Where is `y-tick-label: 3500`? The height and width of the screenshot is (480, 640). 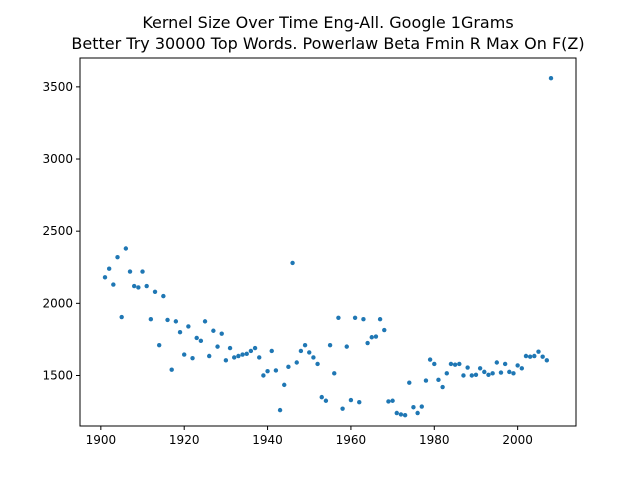 y-tick-label: 3500 is located at coordinates (57, 87).